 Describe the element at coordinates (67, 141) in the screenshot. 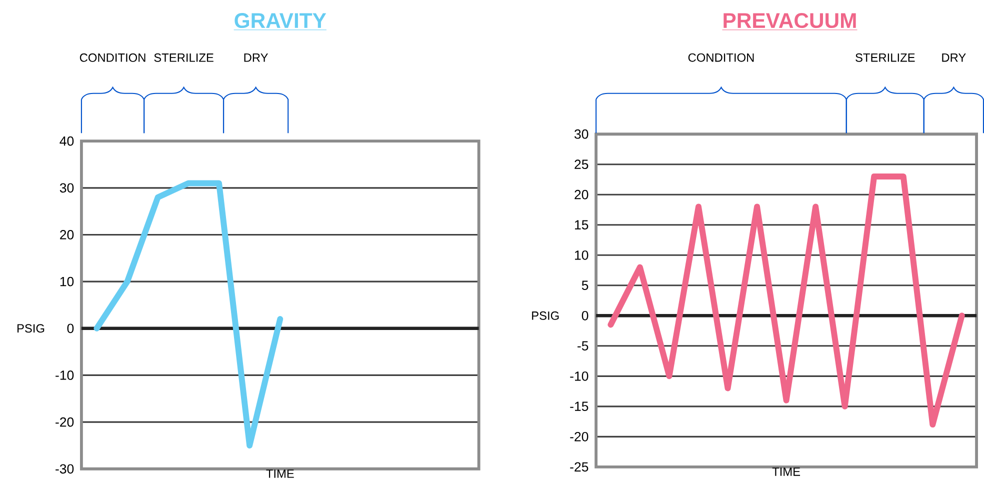

I see `y-tick-label: 40` at that location.